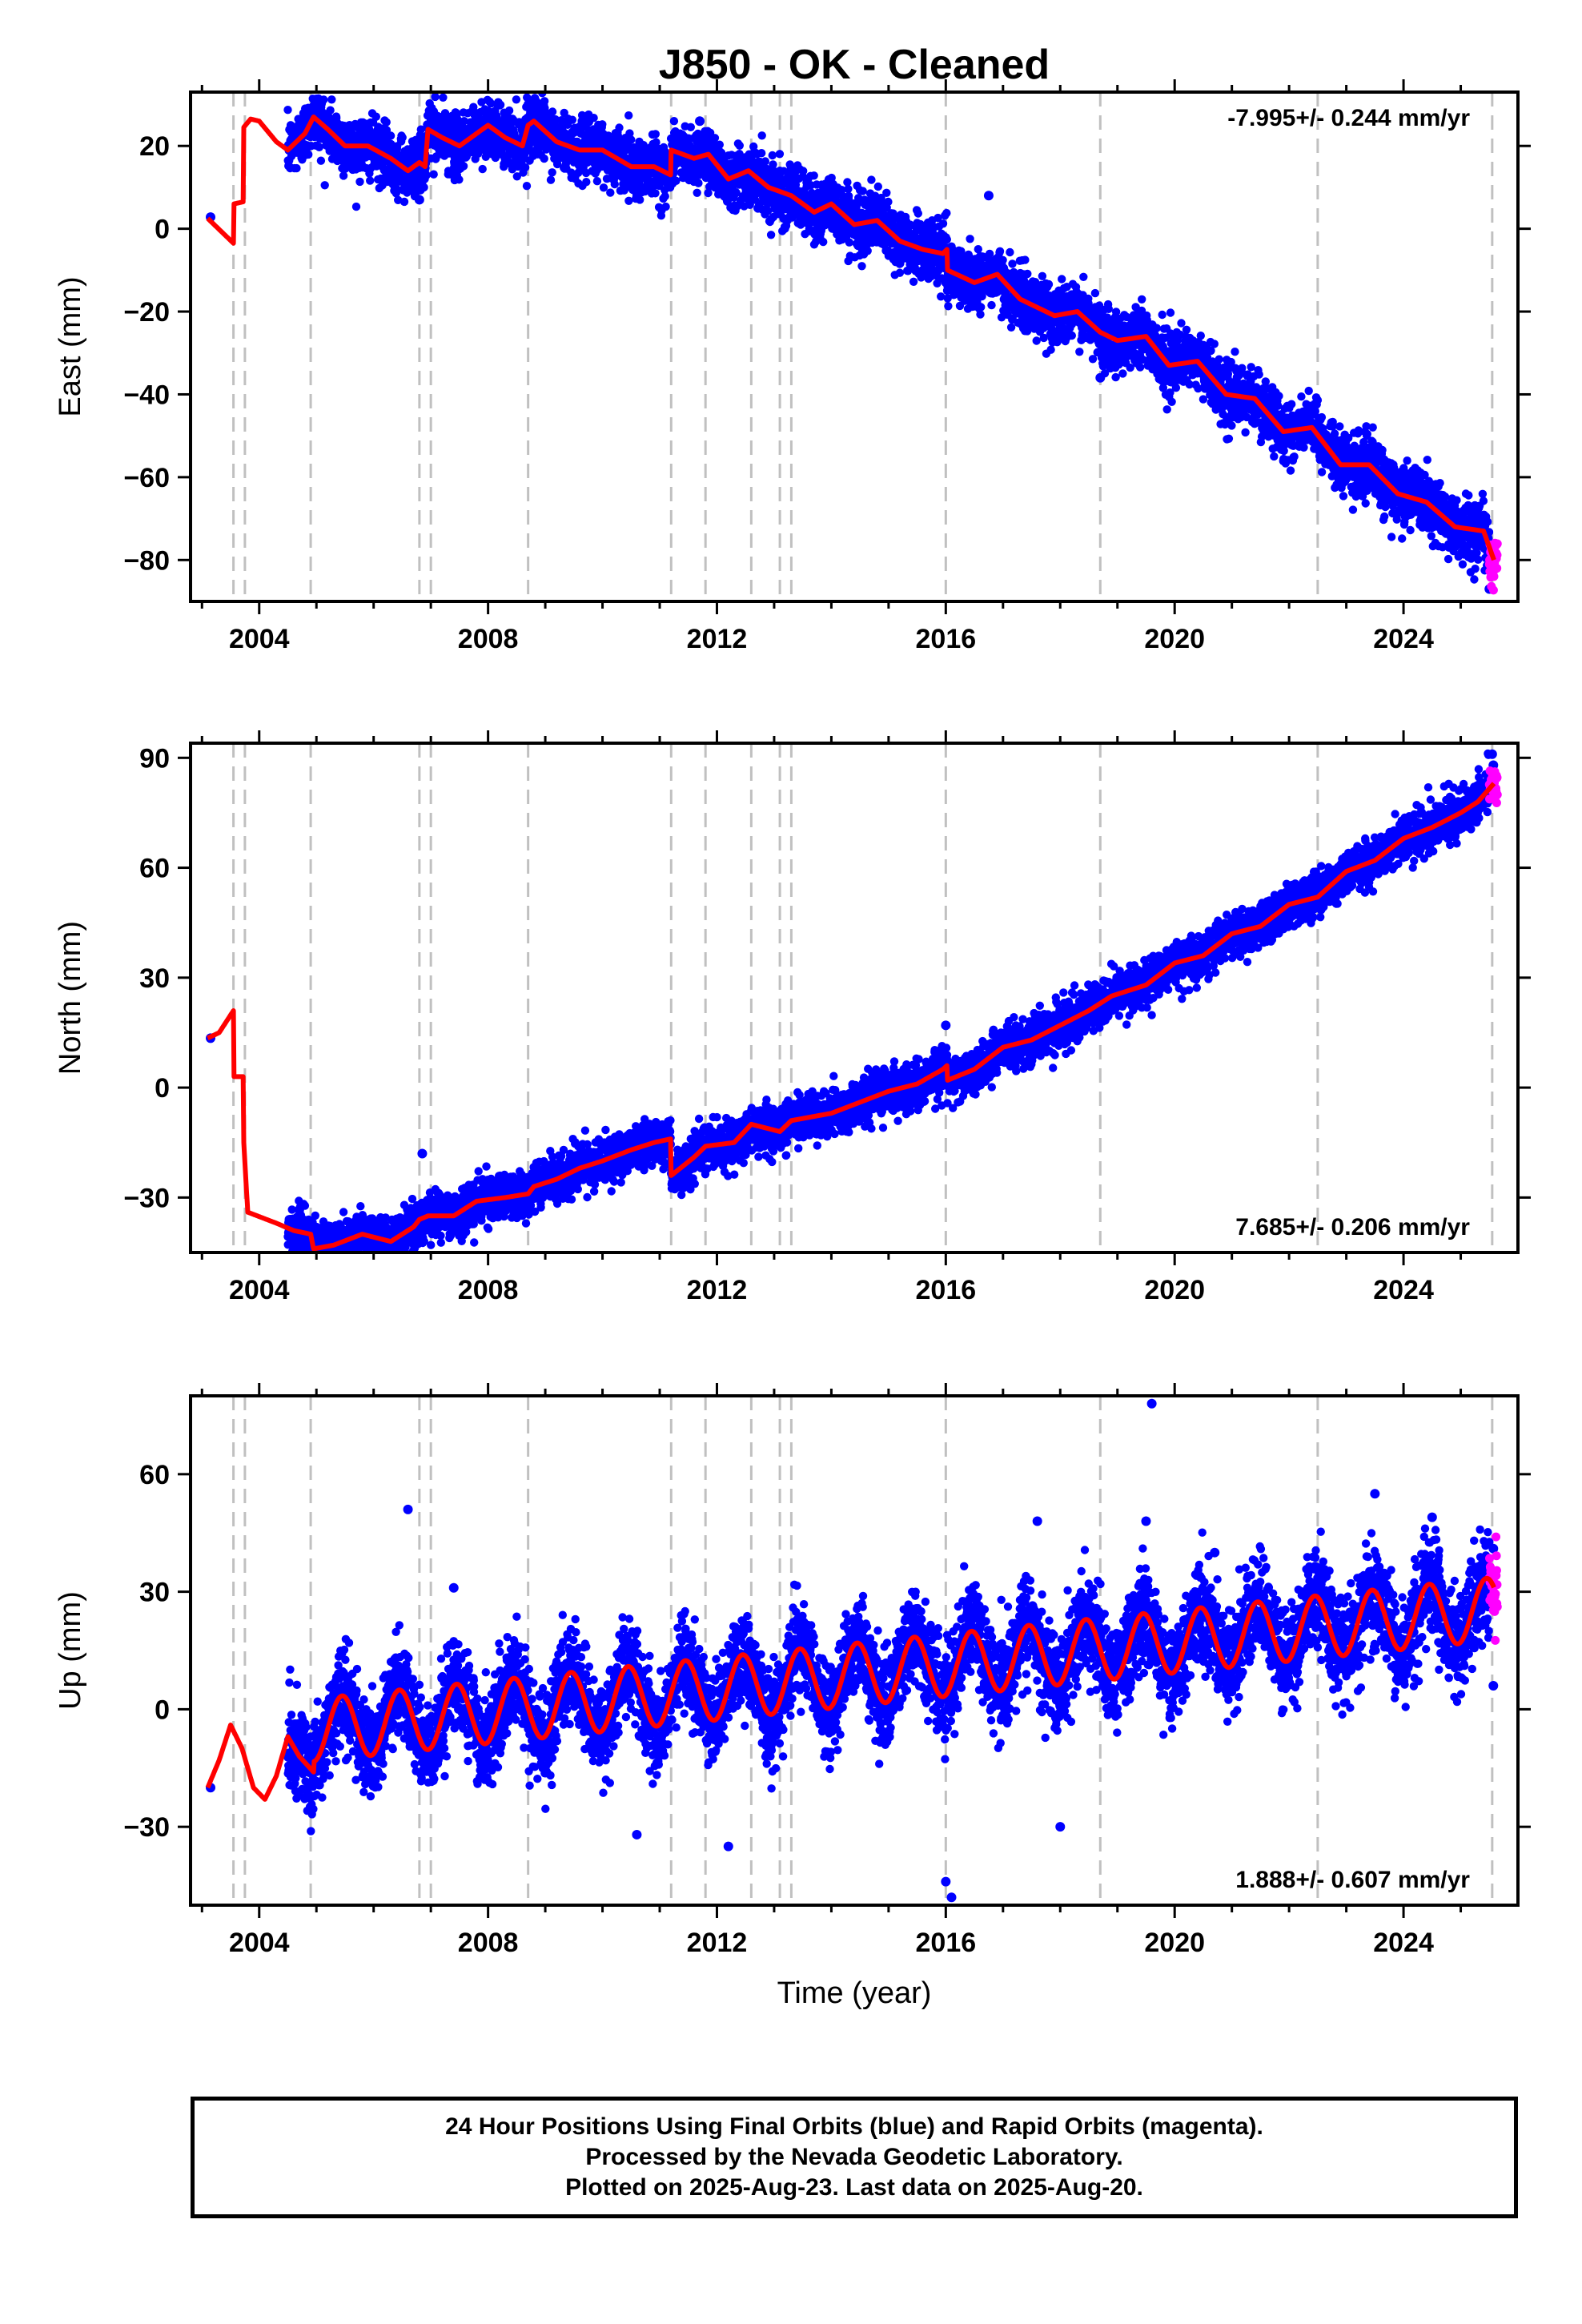 This screenshot has width=1582, height=2324. I want to click on chart-title: J850 - OK - Cleaned, so click(854, 65).